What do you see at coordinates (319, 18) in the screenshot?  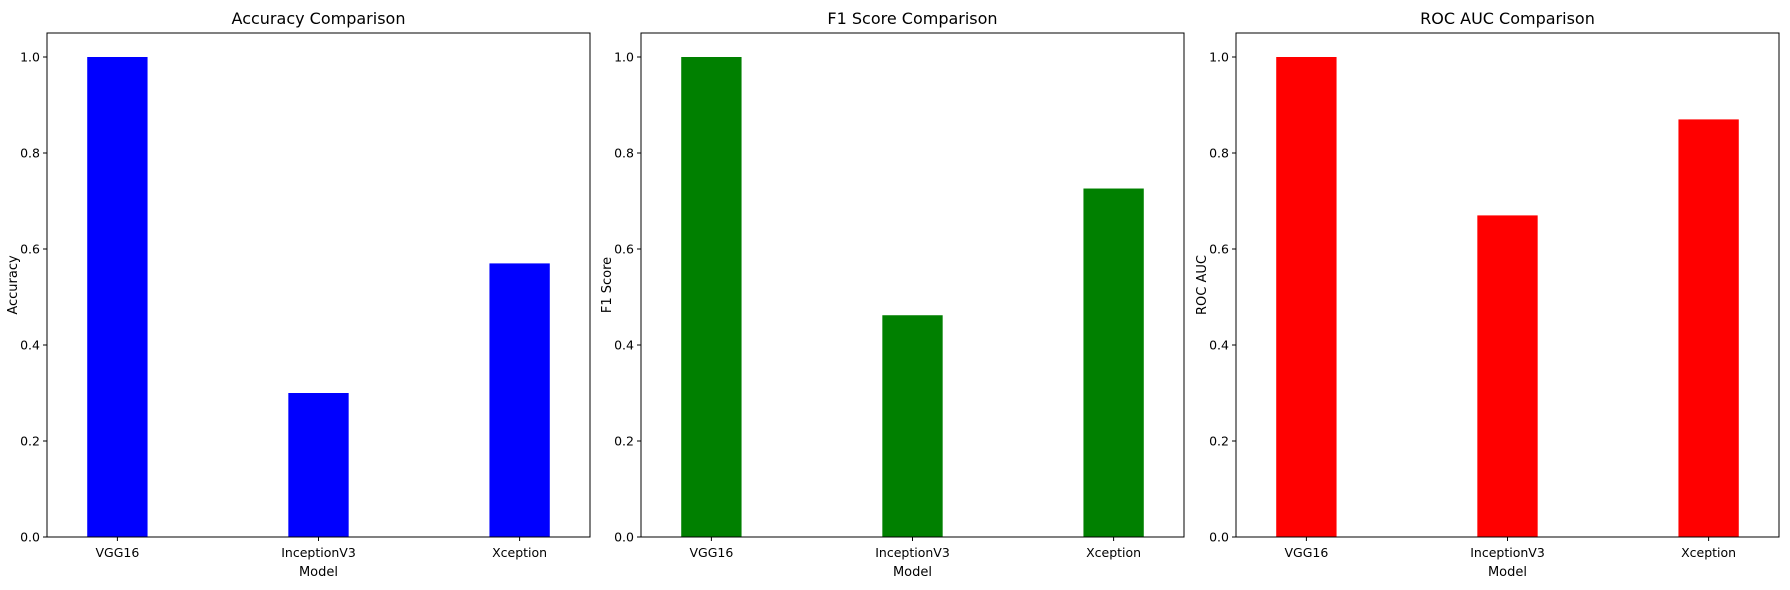 I see `chart-title: Accuracy Comparison` at bounding box center [319, 18].